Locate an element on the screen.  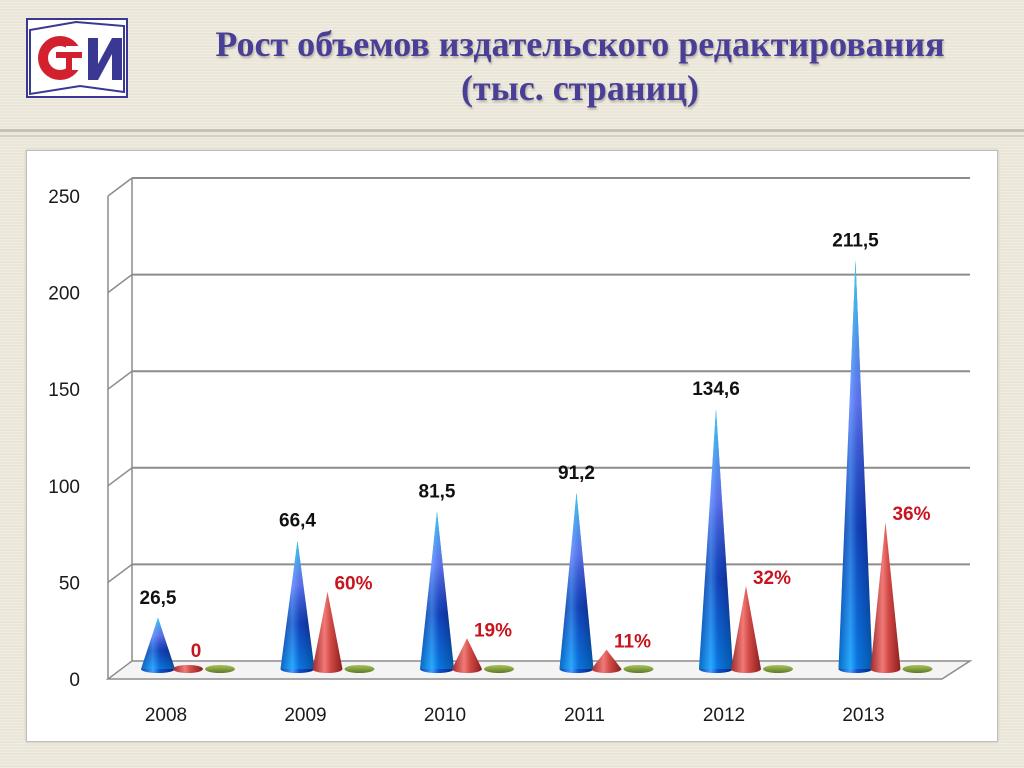
y-tick-label: 100 is located at coordinates (64, 487).